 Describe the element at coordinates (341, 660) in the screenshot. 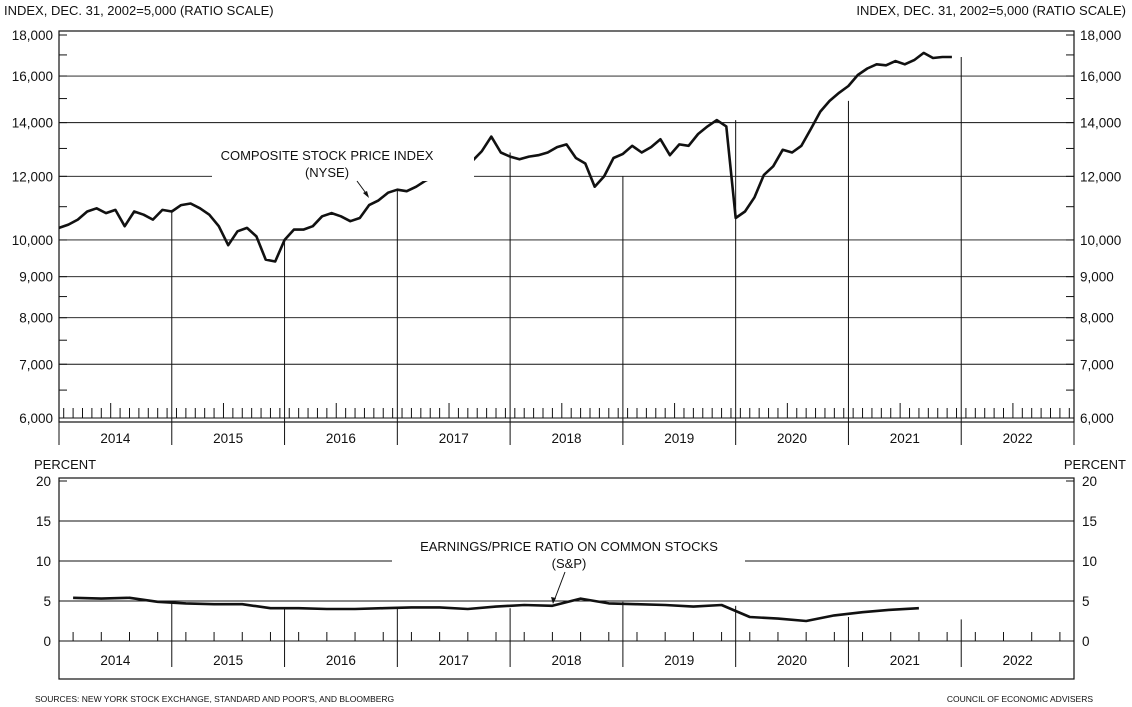

I see `bottom-year-label: 2016` at that location.